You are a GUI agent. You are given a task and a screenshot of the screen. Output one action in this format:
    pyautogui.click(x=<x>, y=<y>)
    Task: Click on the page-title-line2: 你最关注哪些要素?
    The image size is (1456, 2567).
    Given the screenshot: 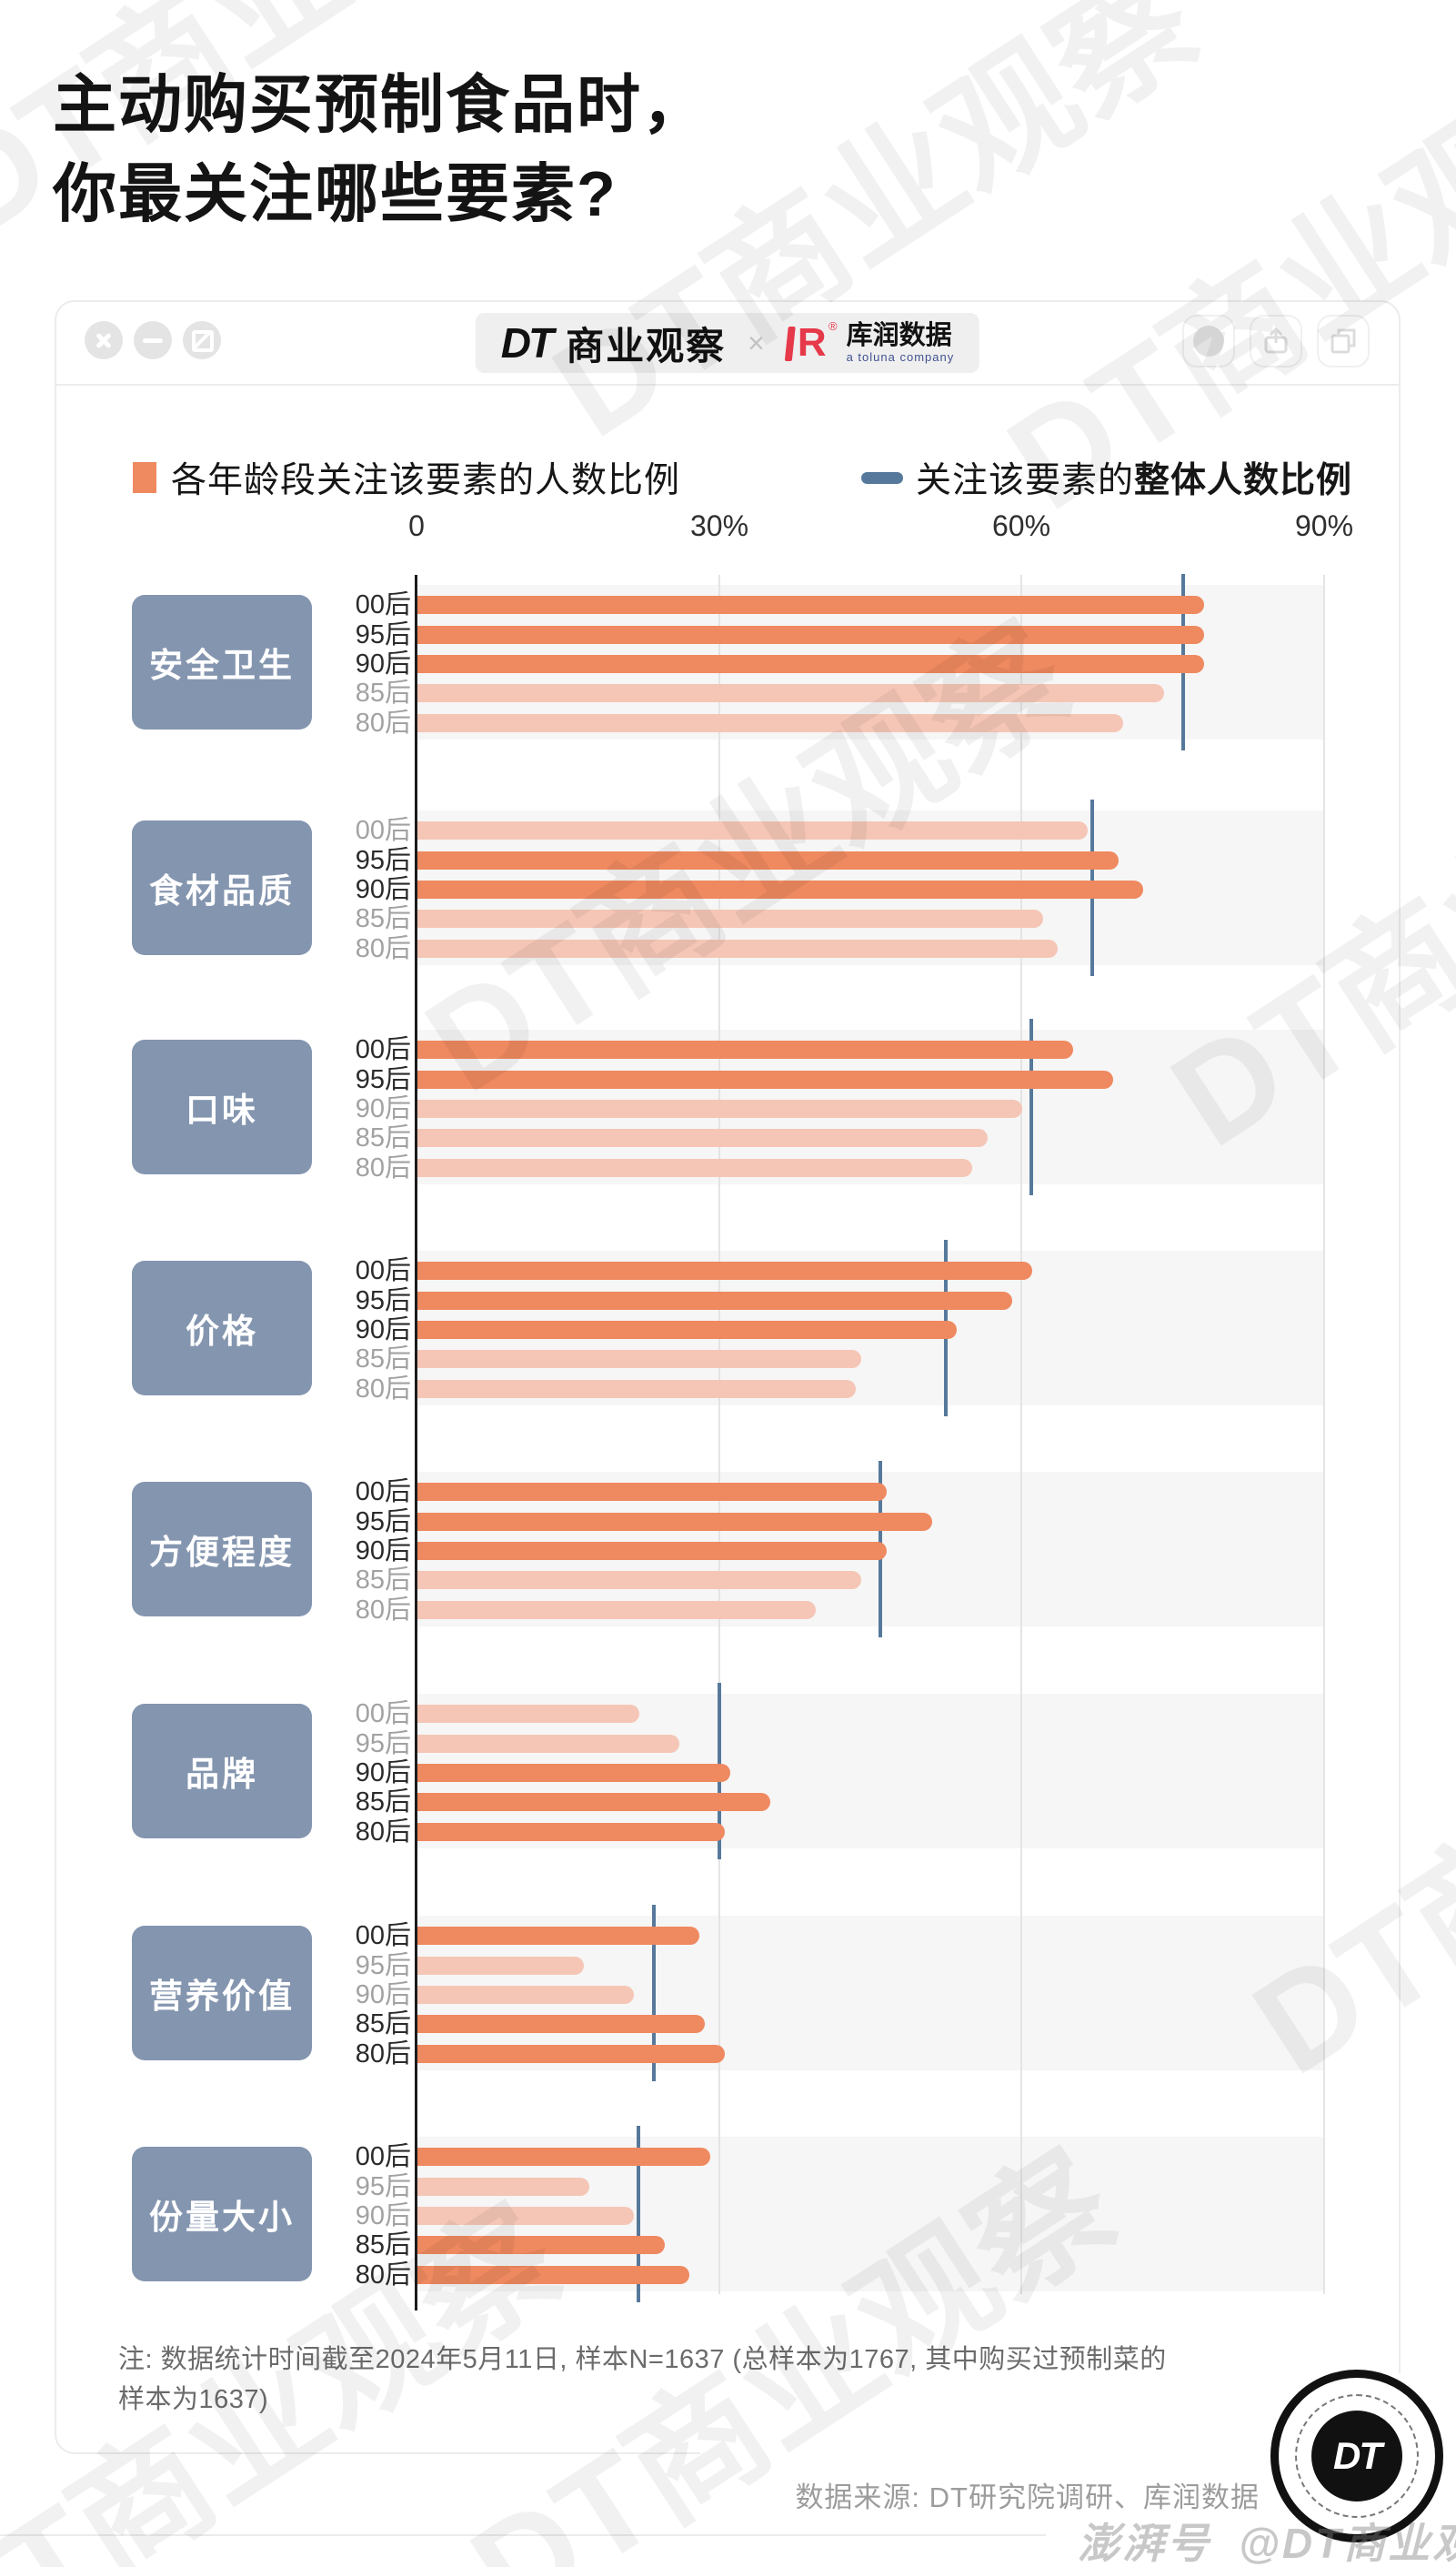 What is the action you would take?
    pyautogui.click(x=336, y=193)
    